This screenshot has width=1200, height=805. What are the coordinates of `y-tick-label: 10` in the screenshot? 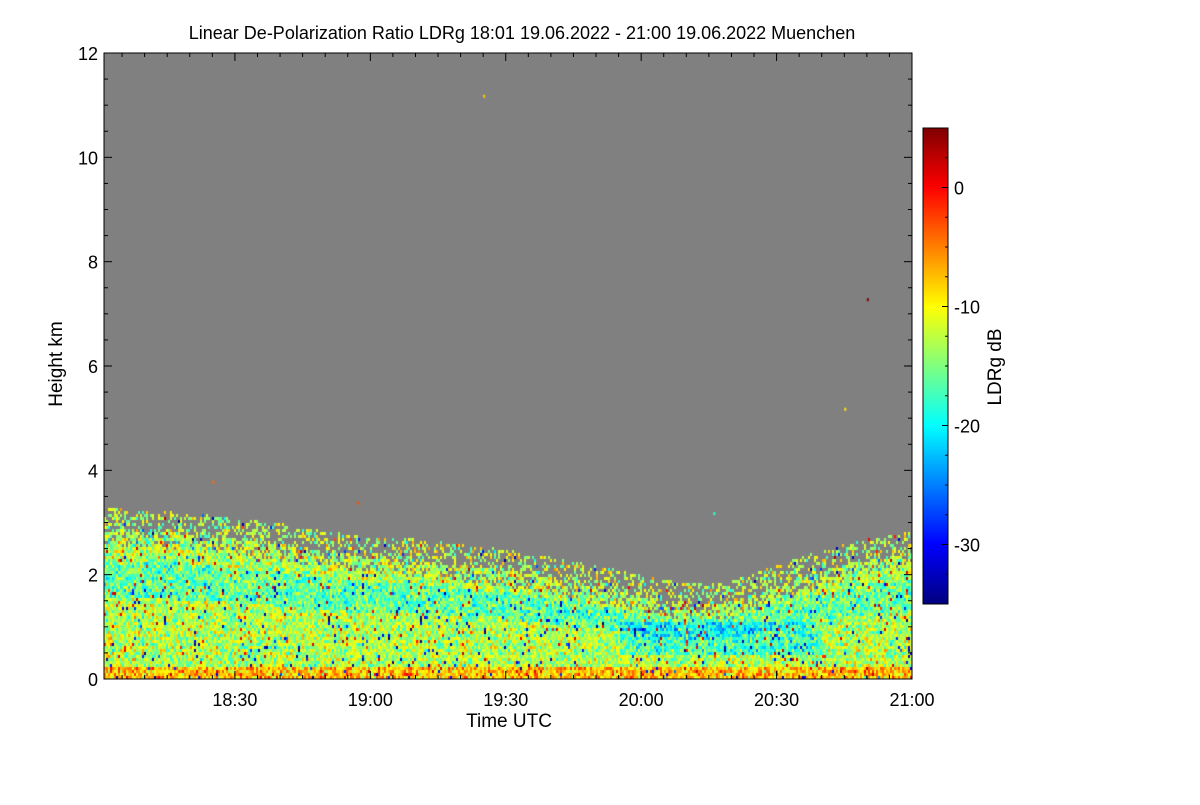 It's located at (88, 158).